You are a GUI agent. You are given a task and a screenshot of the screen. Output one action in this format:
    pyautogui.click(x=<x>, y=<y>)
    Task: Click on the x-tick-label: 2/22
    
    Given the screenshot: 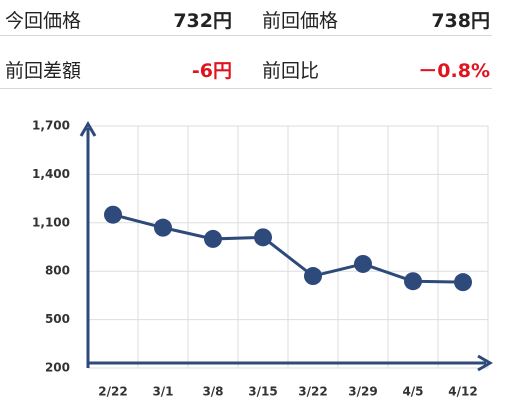 What is the action you would take?
    pyautogui.click(x=112, y=392)
    